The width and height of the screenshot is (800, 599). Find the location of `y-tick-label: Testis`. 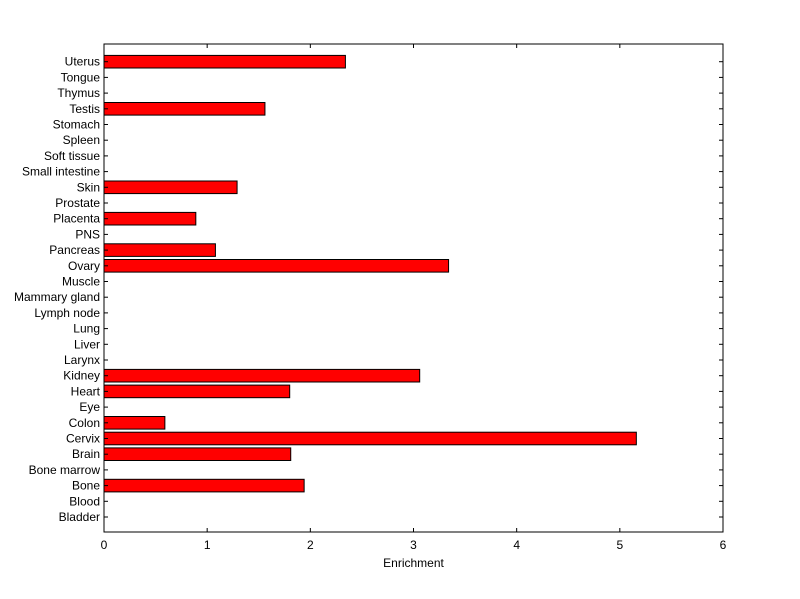

y-tick-label: Testis is located at coordinates (84, 109).